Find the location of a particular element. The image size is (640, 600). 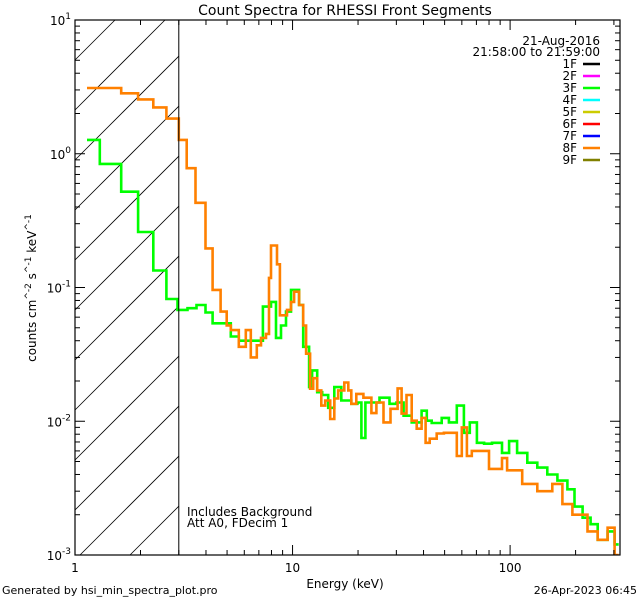

legend-label: 1F is located at coordinates (569, 64).